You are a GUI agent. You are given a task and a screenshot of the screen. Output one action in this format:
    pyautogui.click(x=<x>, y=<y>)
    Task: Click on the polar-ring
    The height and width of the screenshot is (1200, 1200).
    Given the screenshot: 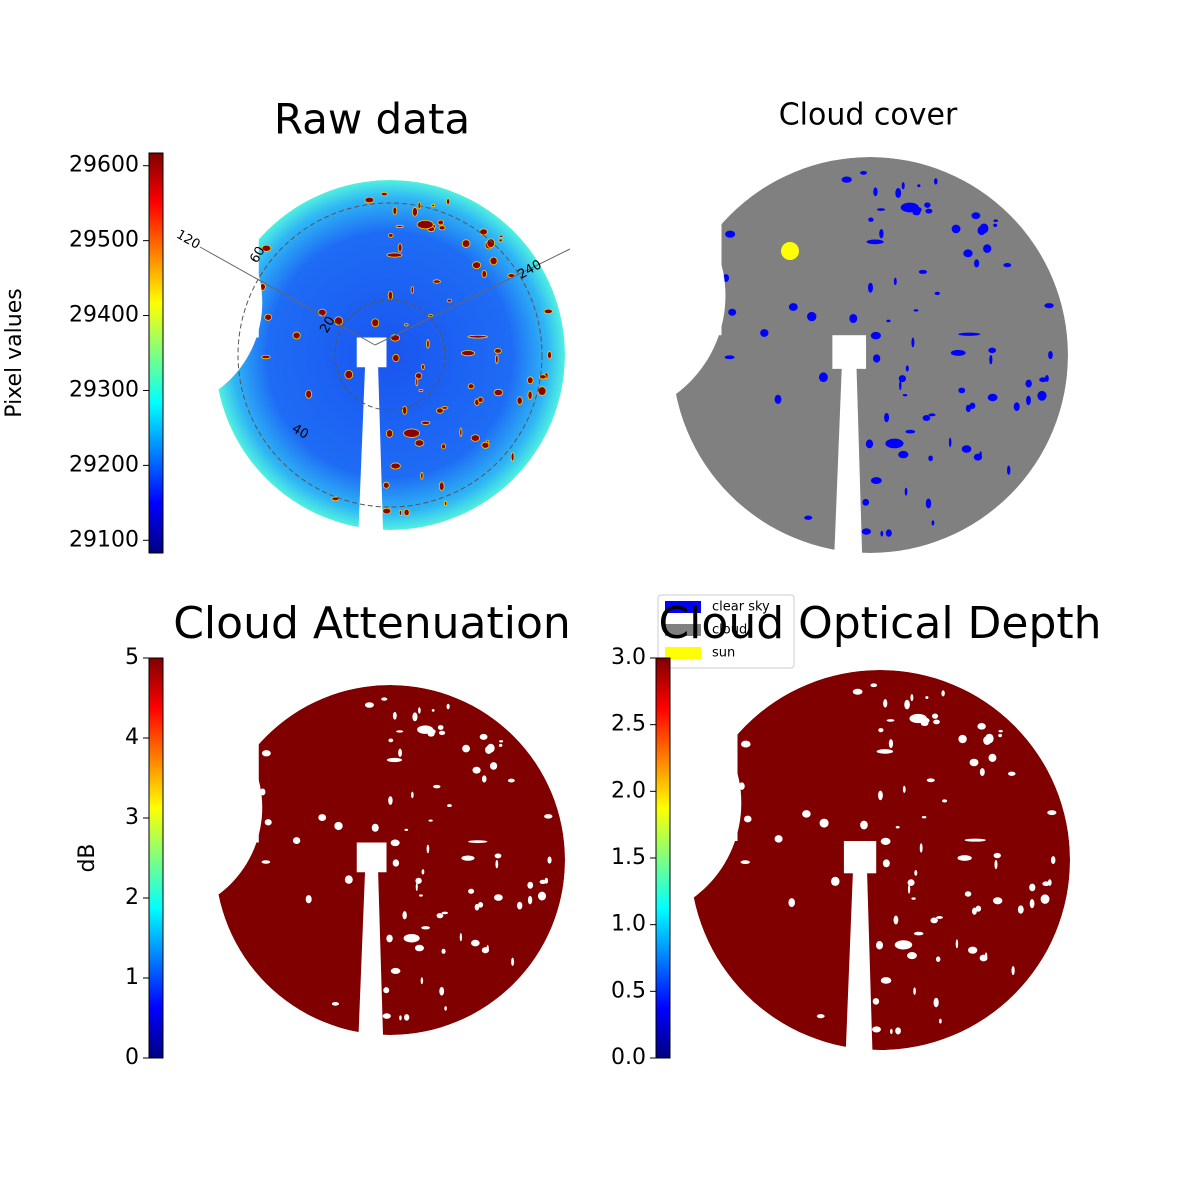 What is the action you would take?
    pyautogui.click(x=390, y=355)
    